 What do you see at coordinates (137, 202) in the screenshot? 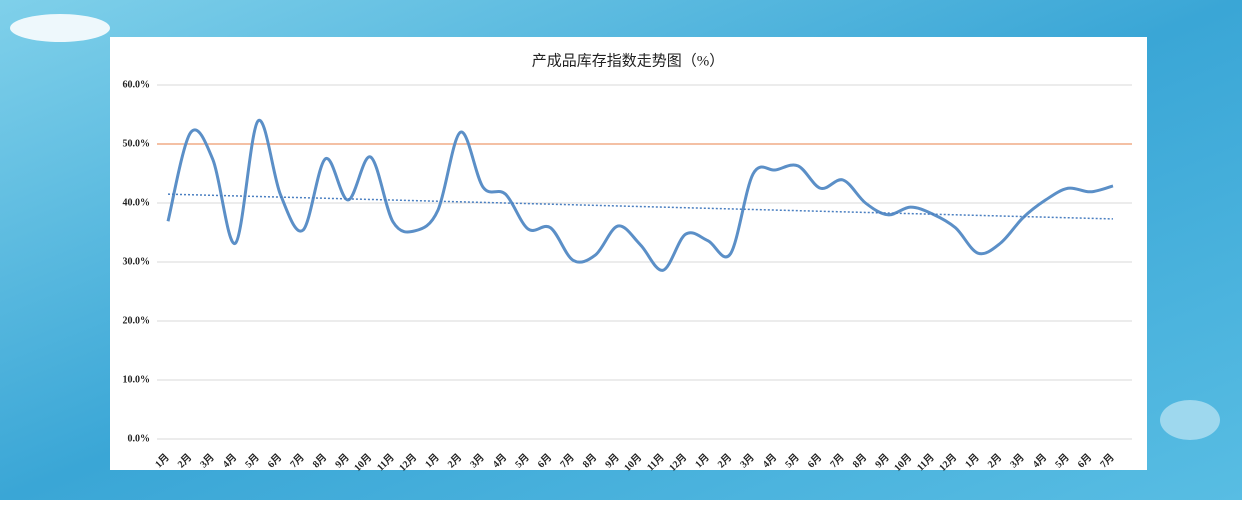
I see `y-tick-label: 40.0%` at bounding box center [137, 202].